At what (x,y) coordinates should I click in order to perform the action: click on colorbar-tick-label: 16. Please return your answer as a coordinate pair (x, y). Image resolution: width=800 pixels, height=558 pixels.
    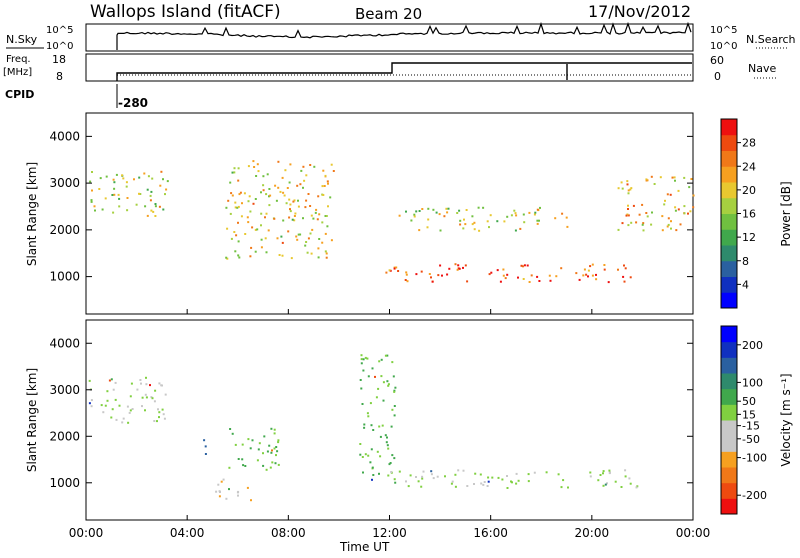
    Looking at the image, I should click on (749, 214).